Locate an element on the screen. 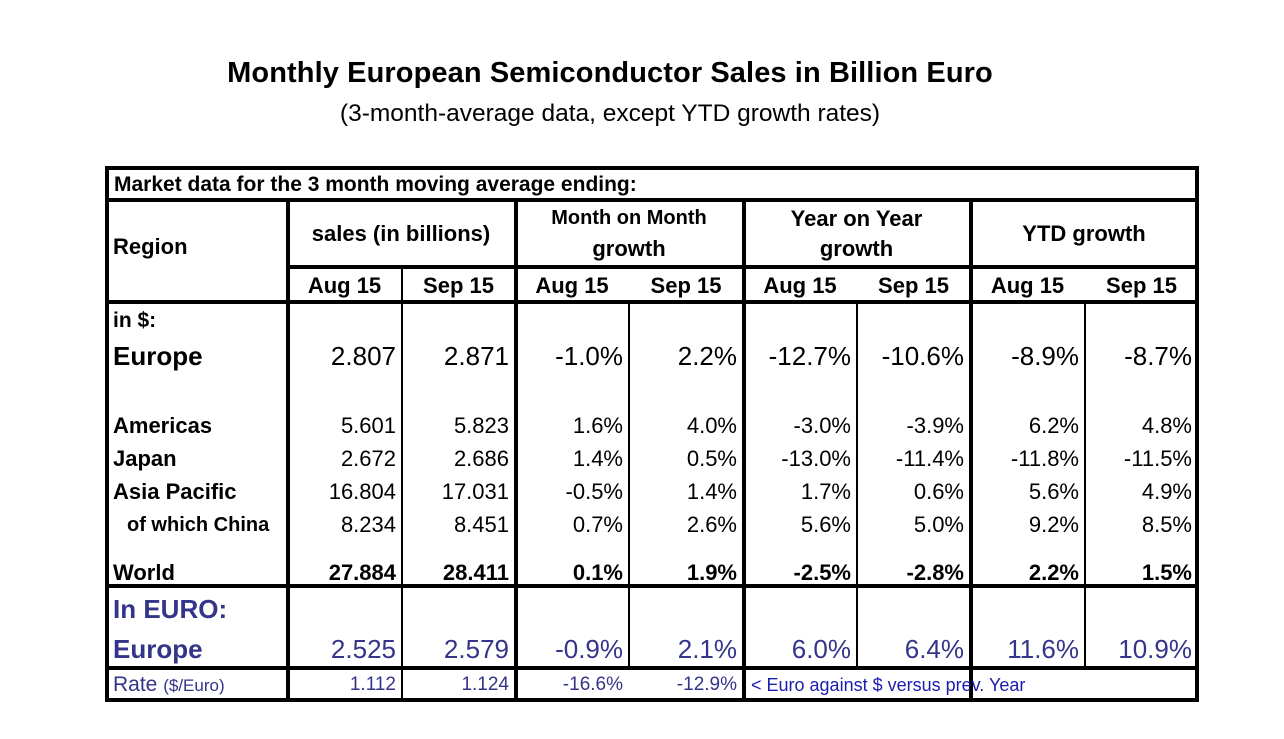 The width and height of the screenshot is (1284, 739). table-cell: 1.5% is located at coordinates (1166, 572).